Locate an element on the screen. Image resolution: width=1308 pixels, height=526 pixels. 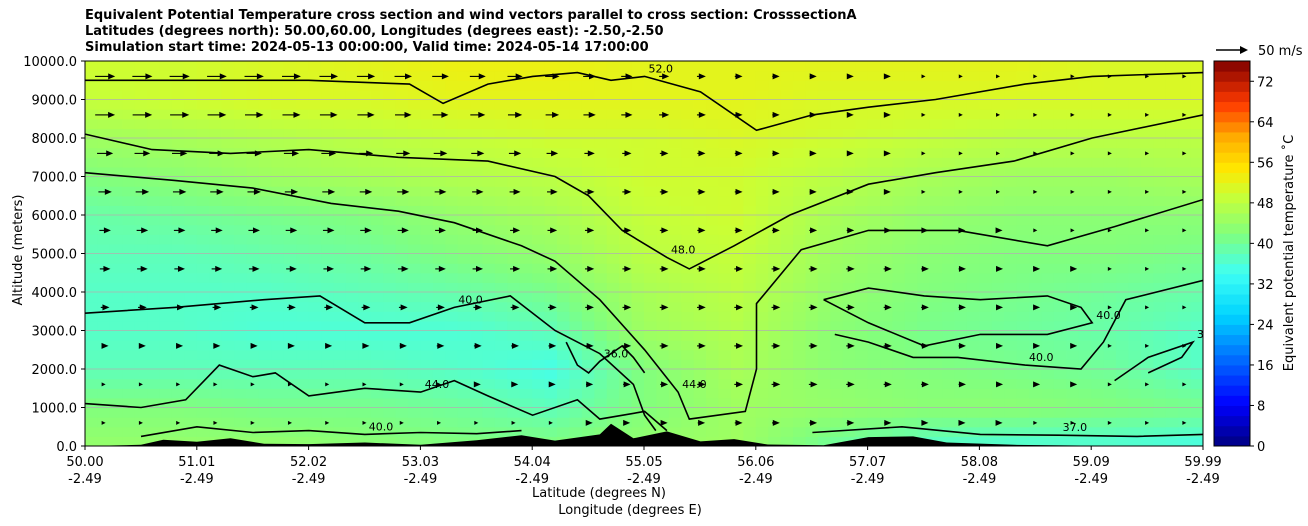
x-tick-label-lon: -2.49 is located at coordinates (309, 479).